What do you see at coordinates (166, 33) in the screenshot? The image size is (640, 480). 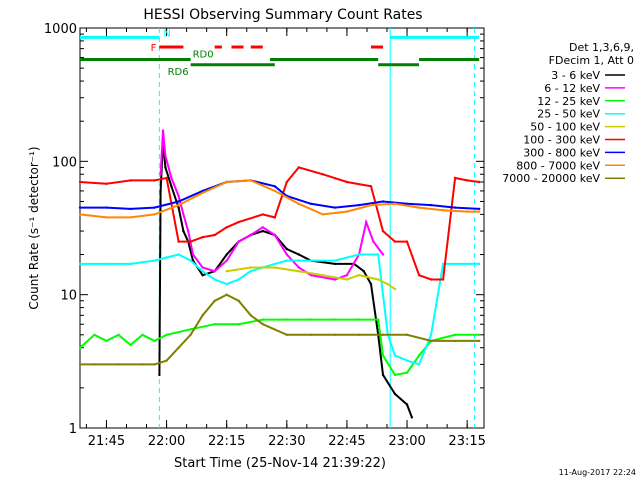 I see `state-bar-label: N` at bounding box center [166, 33].